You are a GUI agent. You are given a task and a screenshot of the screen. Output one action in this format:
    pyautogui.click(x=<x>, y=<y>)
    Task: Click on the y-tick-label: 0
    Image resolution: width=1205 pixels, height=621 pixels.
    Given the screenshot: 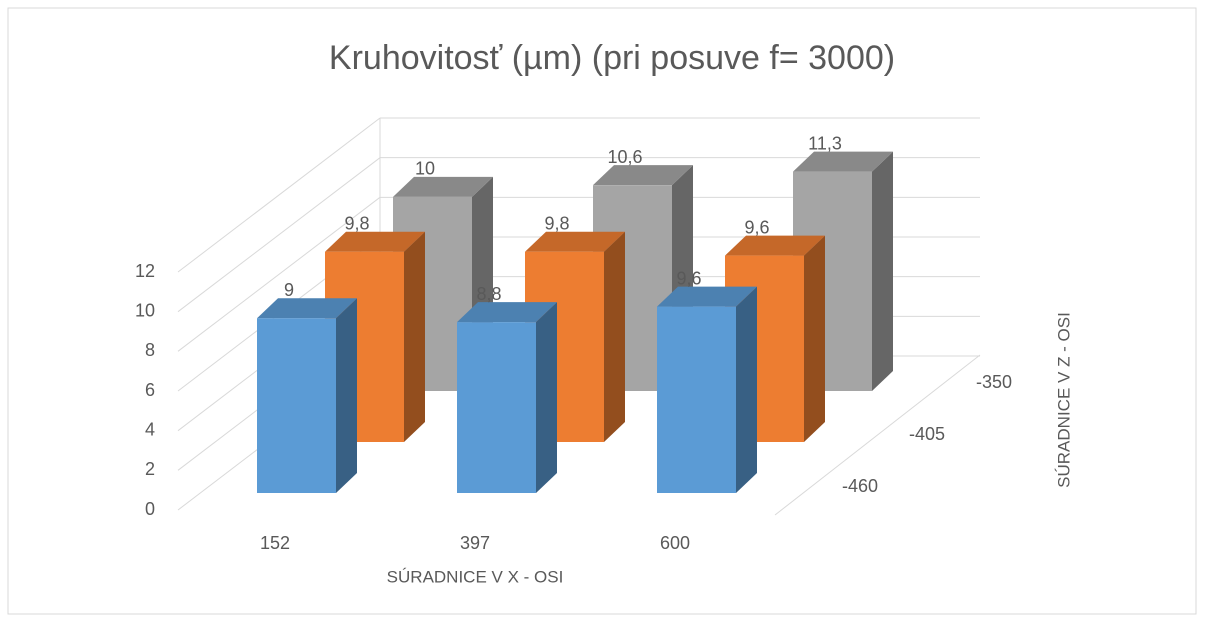 What is the action you would take?
    pyautogui.click(x=150, y=509)
    